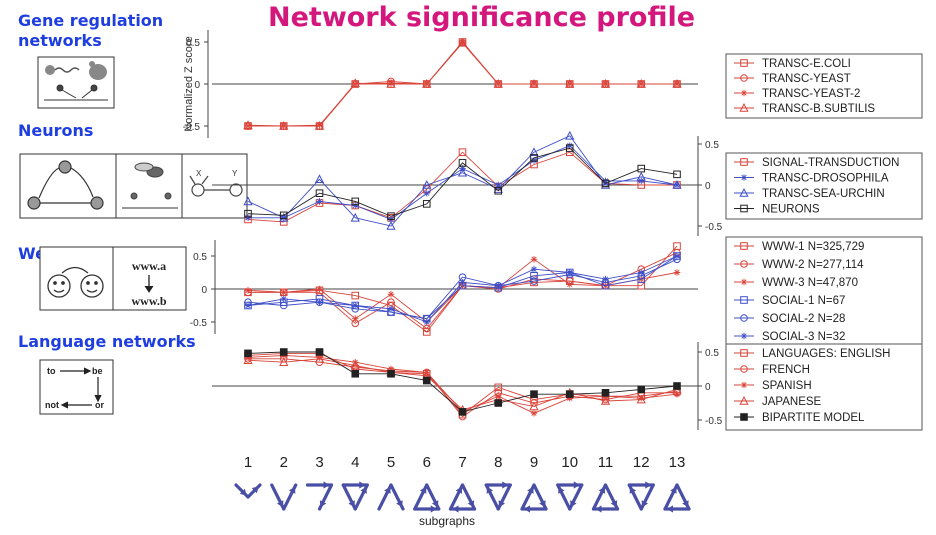  Describe the element at coordinates (150, 185) in the screenshot. I see `fly-icon` at that location.